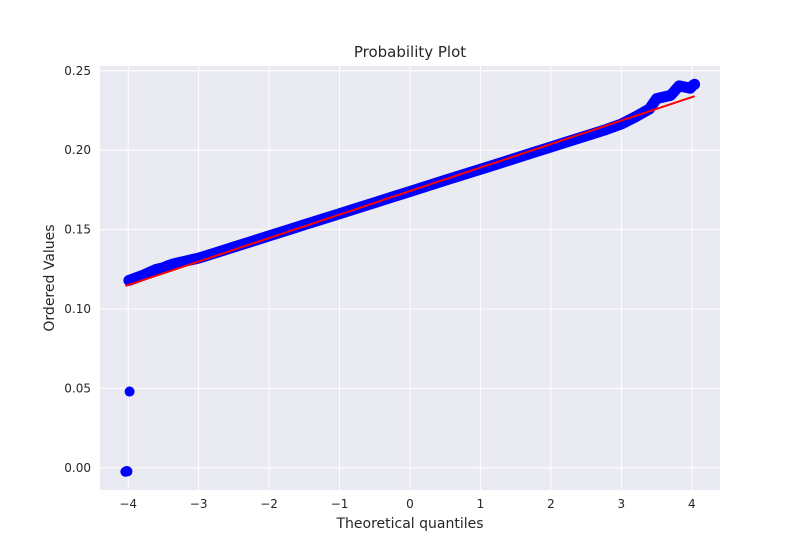 This screenshot has width=800, height=550. Describe the element at coordinates (410, 504) in the screenshot. I see `x-tick-label: 0` at that location.